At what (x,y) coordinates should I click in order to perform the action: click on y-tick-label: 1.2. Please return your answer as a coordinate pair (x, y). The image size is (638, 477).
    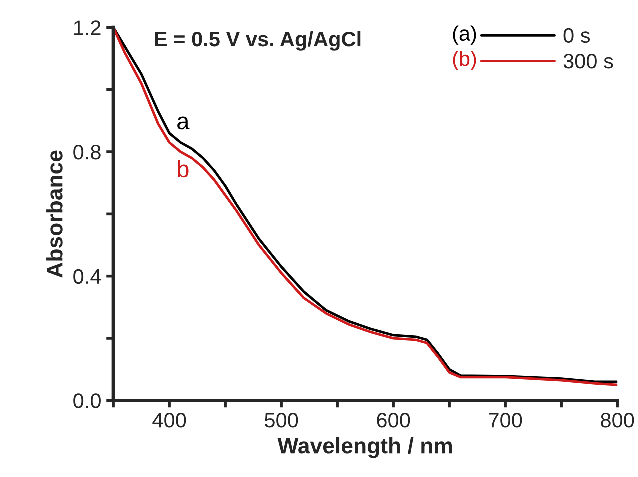
    Looking at the image, I should click on (87, 28).